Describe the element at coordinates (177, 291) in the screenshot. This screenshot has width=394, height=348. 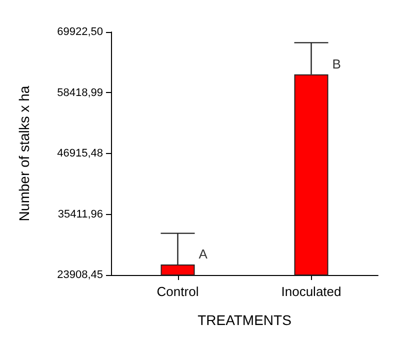
I see `x-tick-label: Control` at that location.